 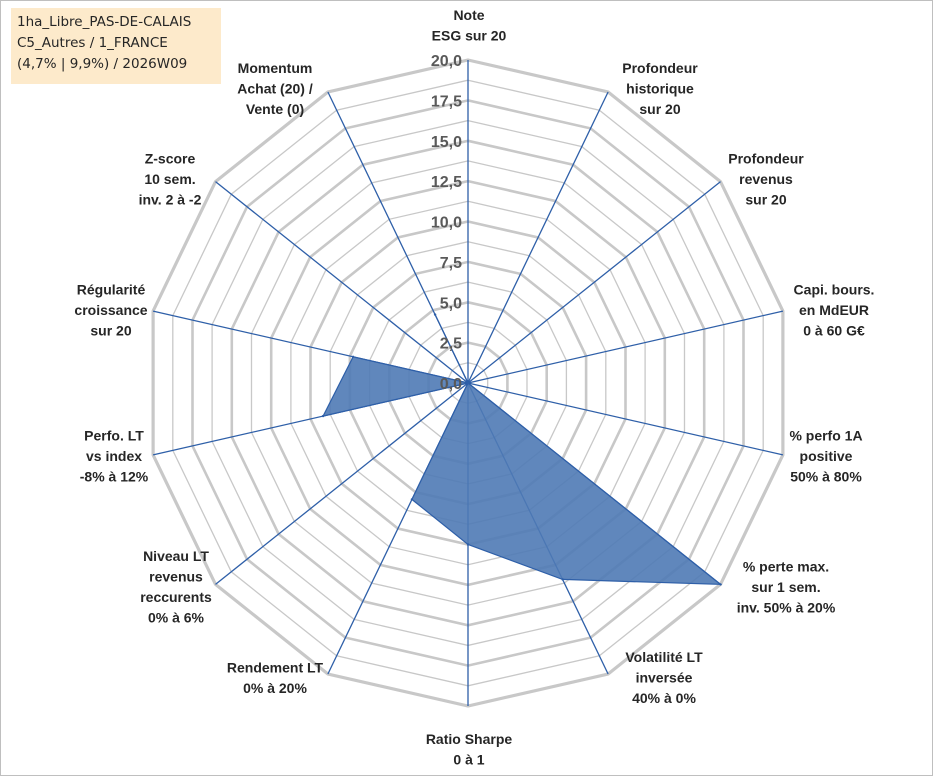 I want to click on tick-layer: 0,0 2,5 5,0 7,5 10,0 12,5 15,0 17,5 20,0, so click(x=446, y=223).